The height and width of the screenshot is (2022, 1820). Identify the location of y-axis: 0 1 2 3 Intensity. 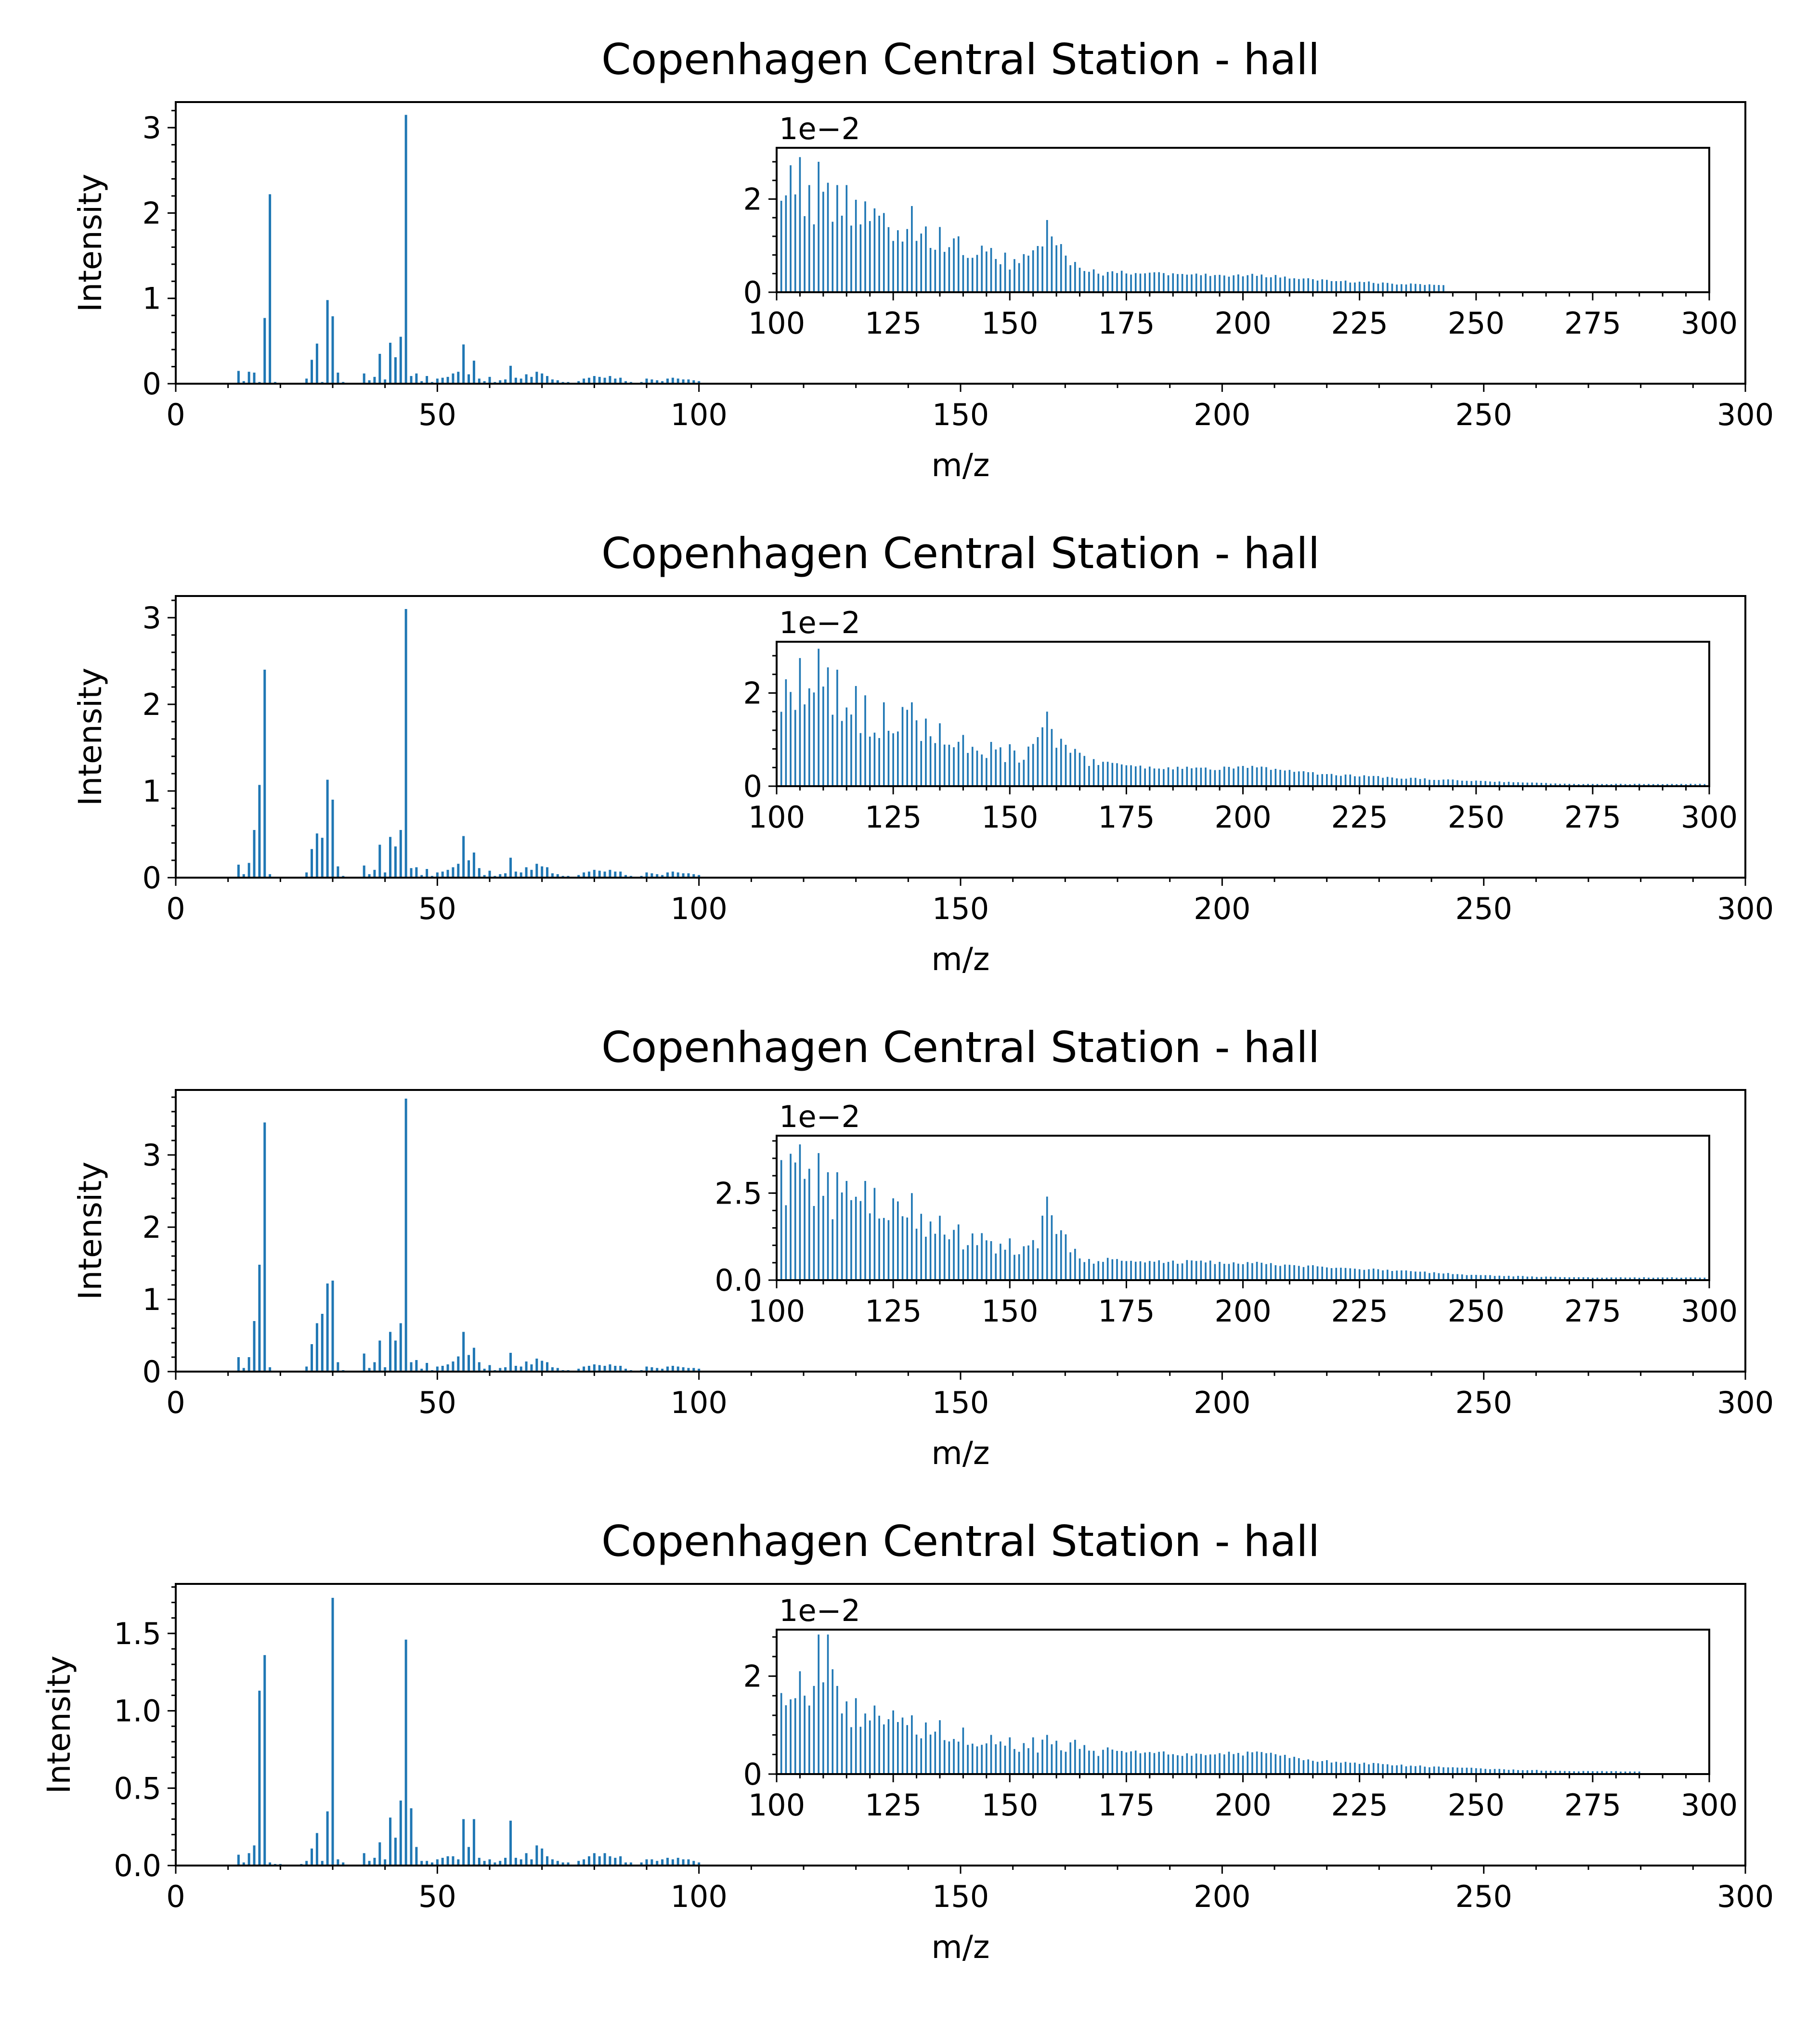
(124, 1243).